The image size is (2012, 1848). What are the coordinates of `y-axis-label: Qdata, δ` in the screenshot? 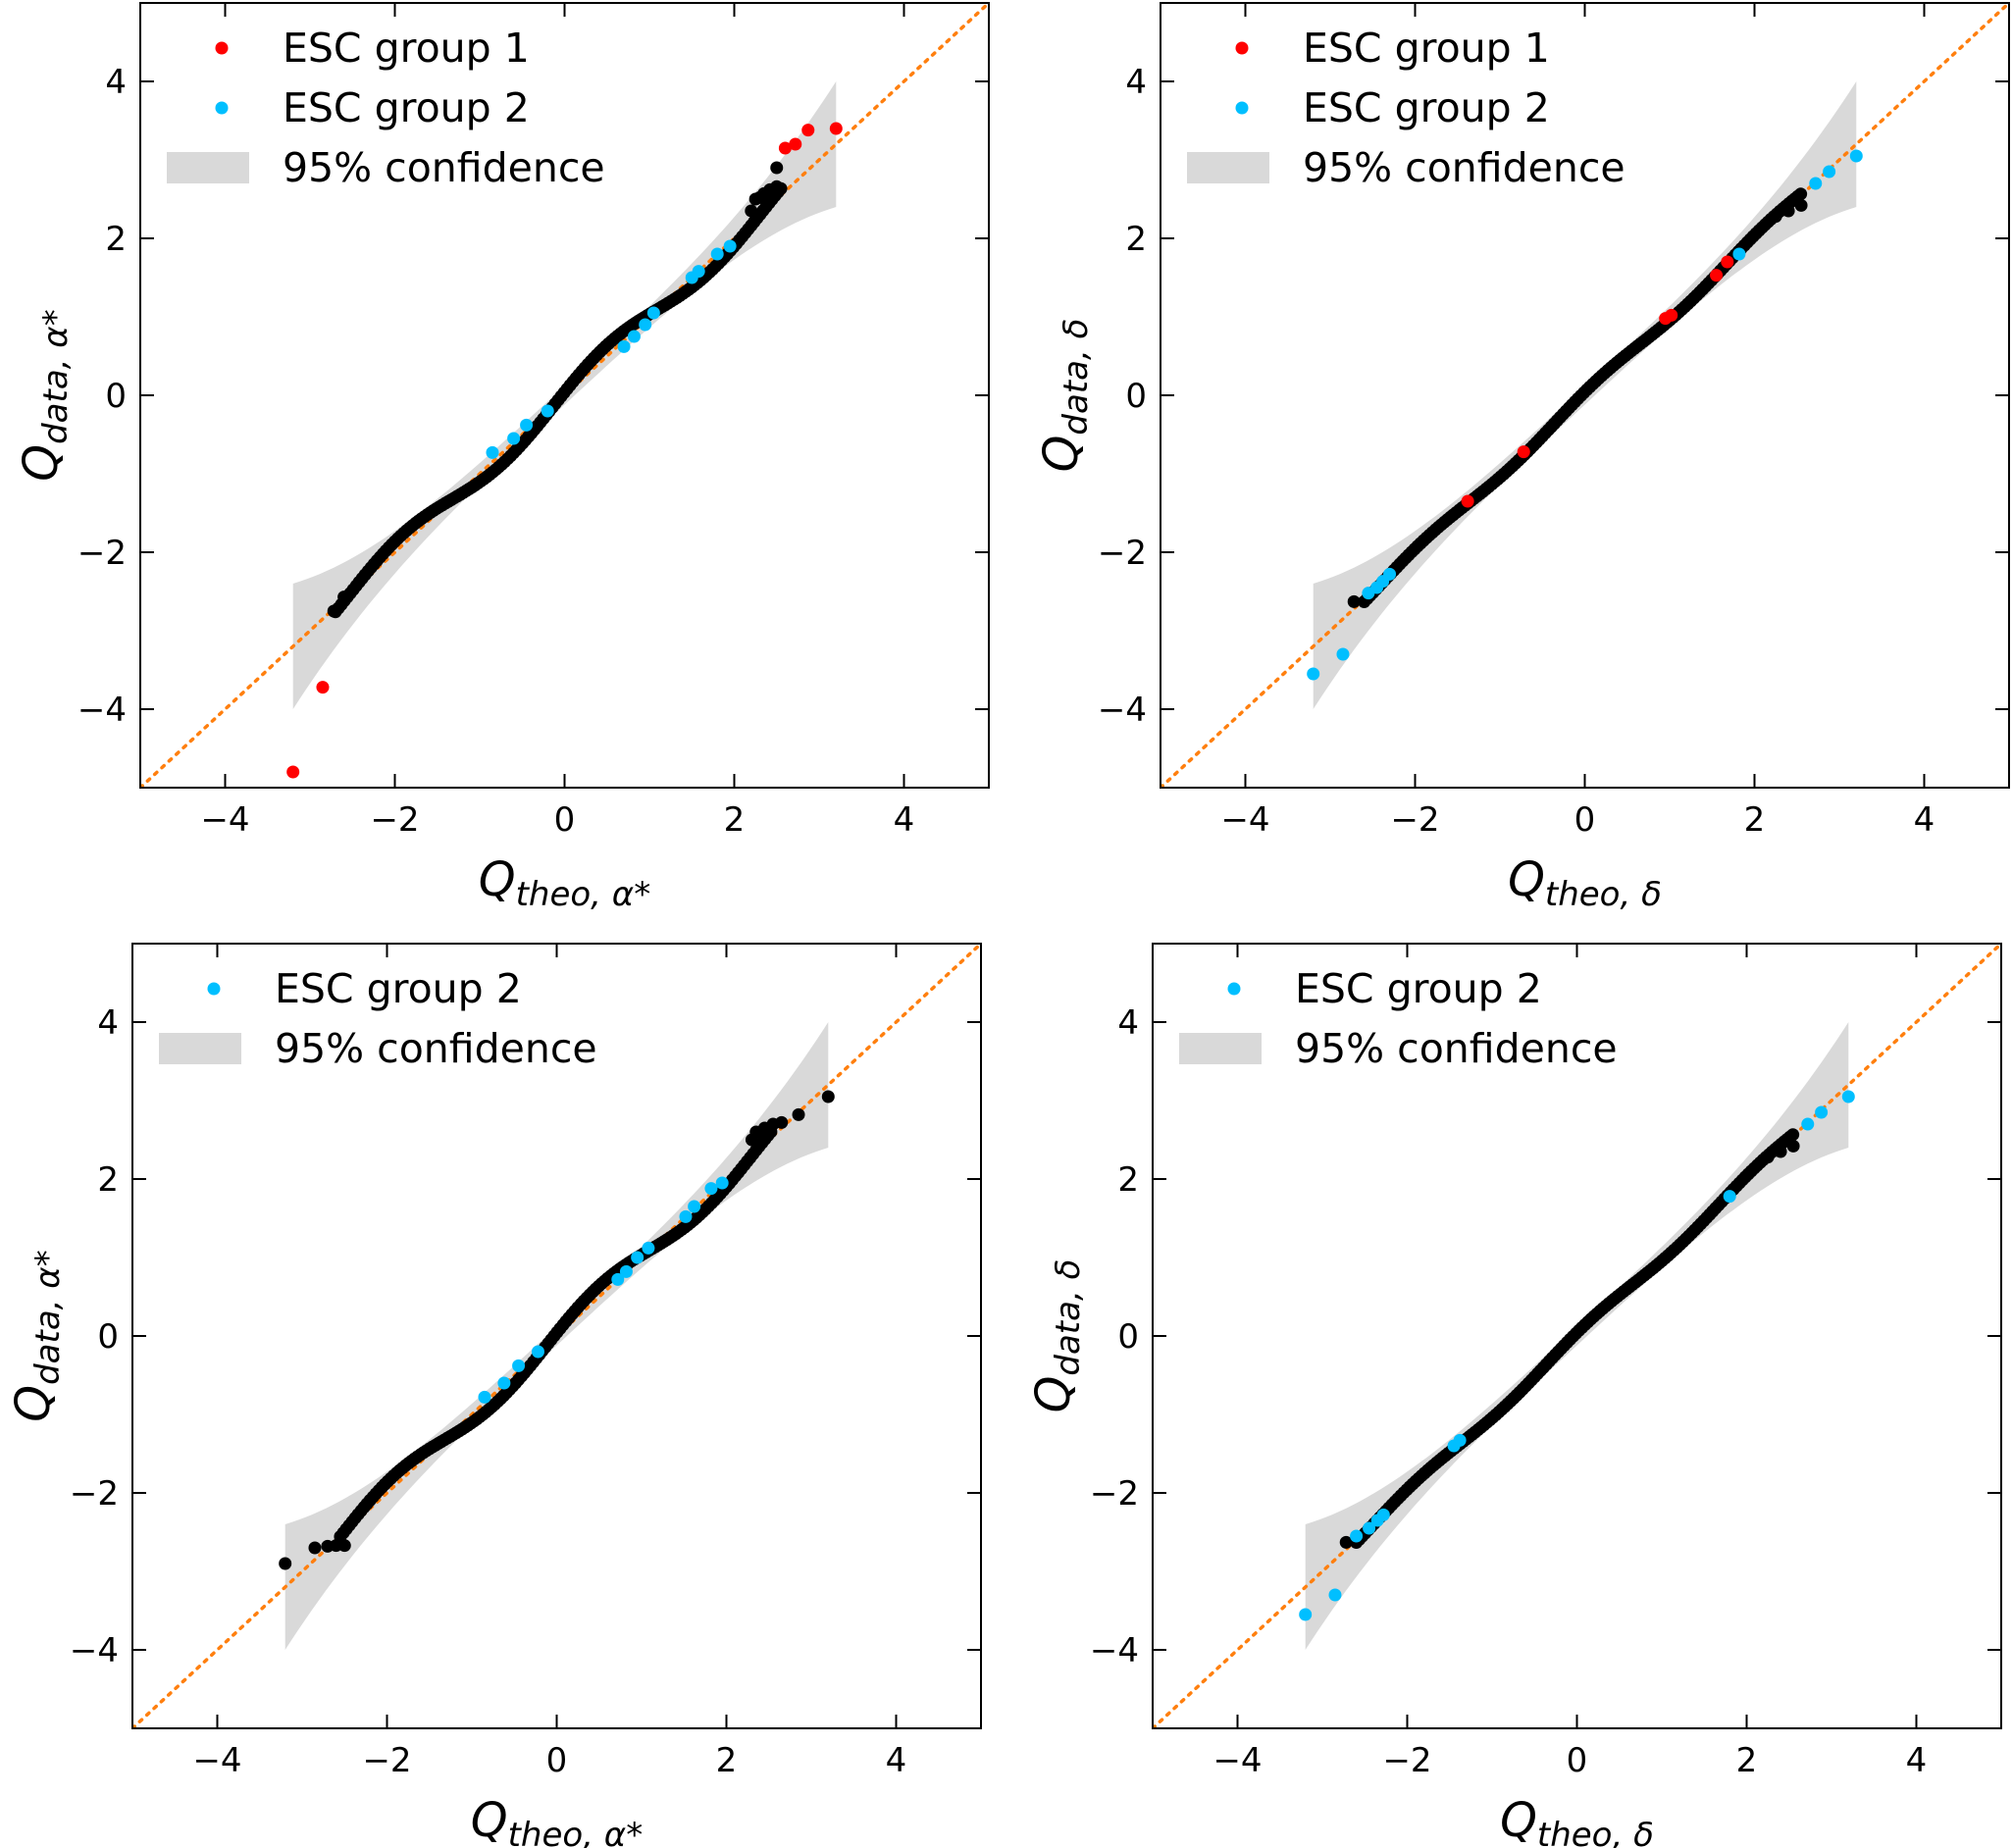 It's located at (1065, 396).